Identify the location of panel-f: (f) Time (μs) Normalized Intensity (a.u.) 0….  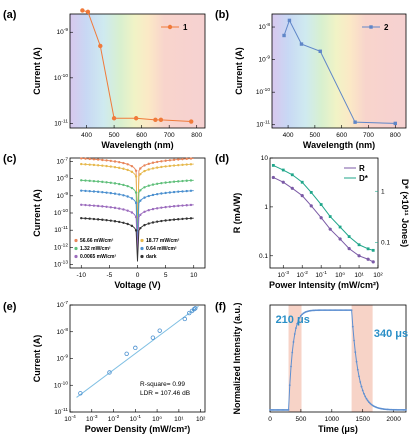
(311, 367).